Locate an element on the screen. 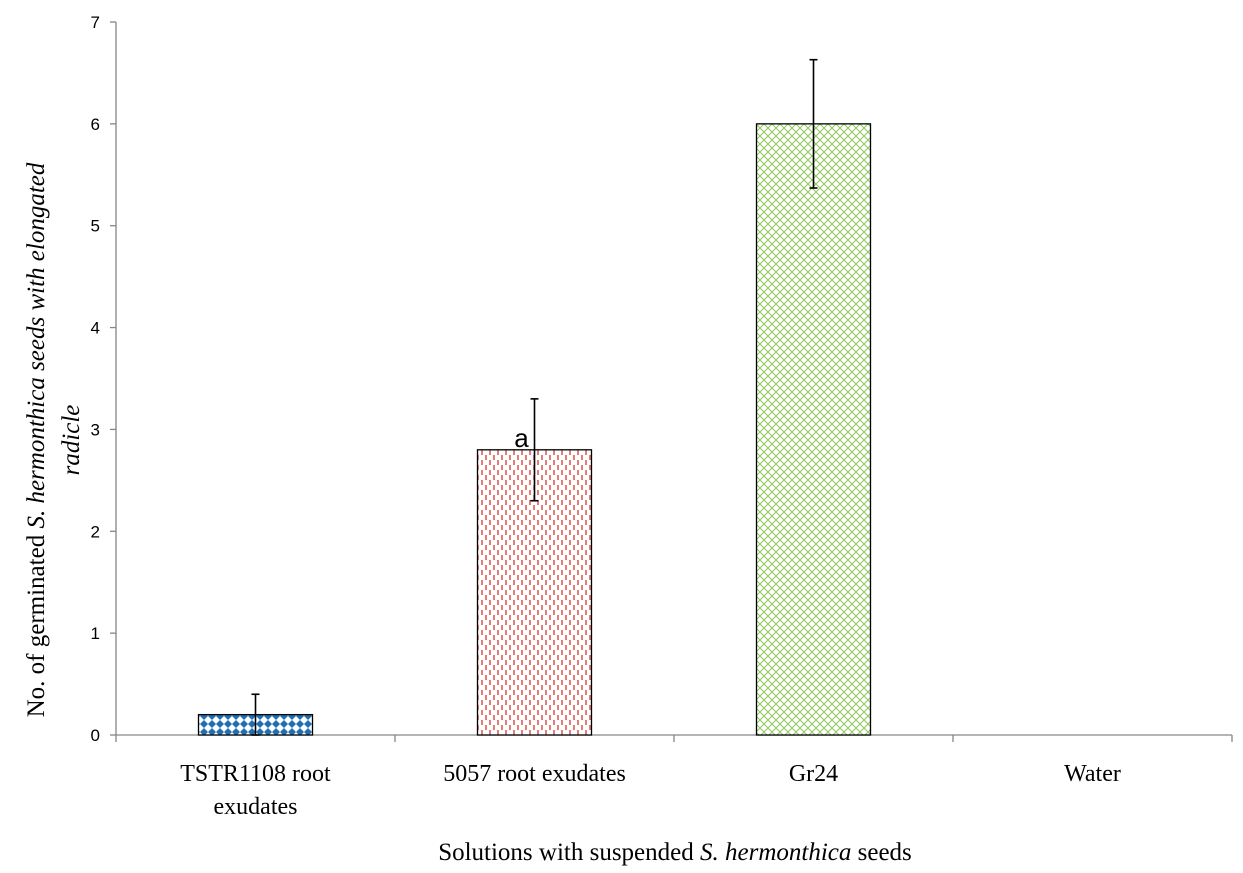  y-tick-label: 5 is located at coordinates (95, 226).